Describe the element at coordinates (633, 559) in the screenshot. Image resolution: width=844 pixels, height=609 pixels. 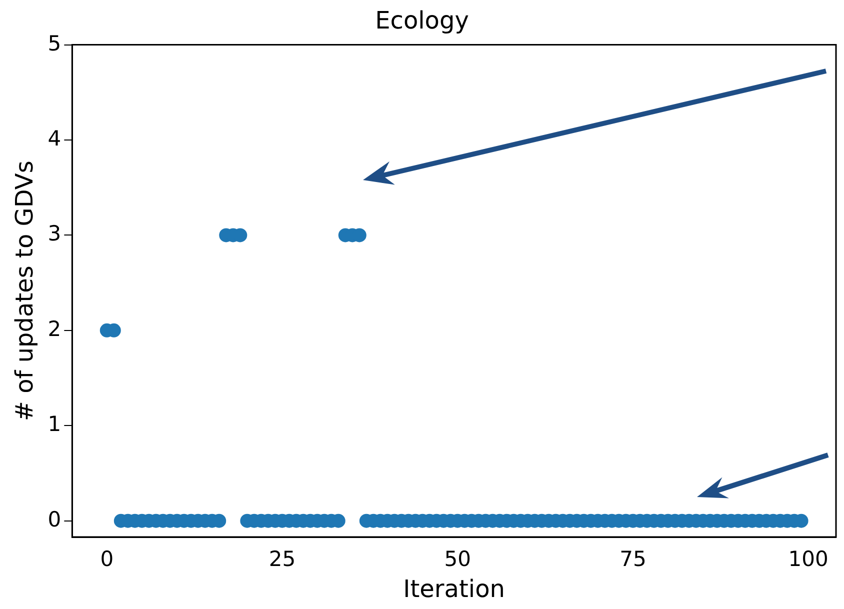
I see `x-tick-label: 75` at that location.